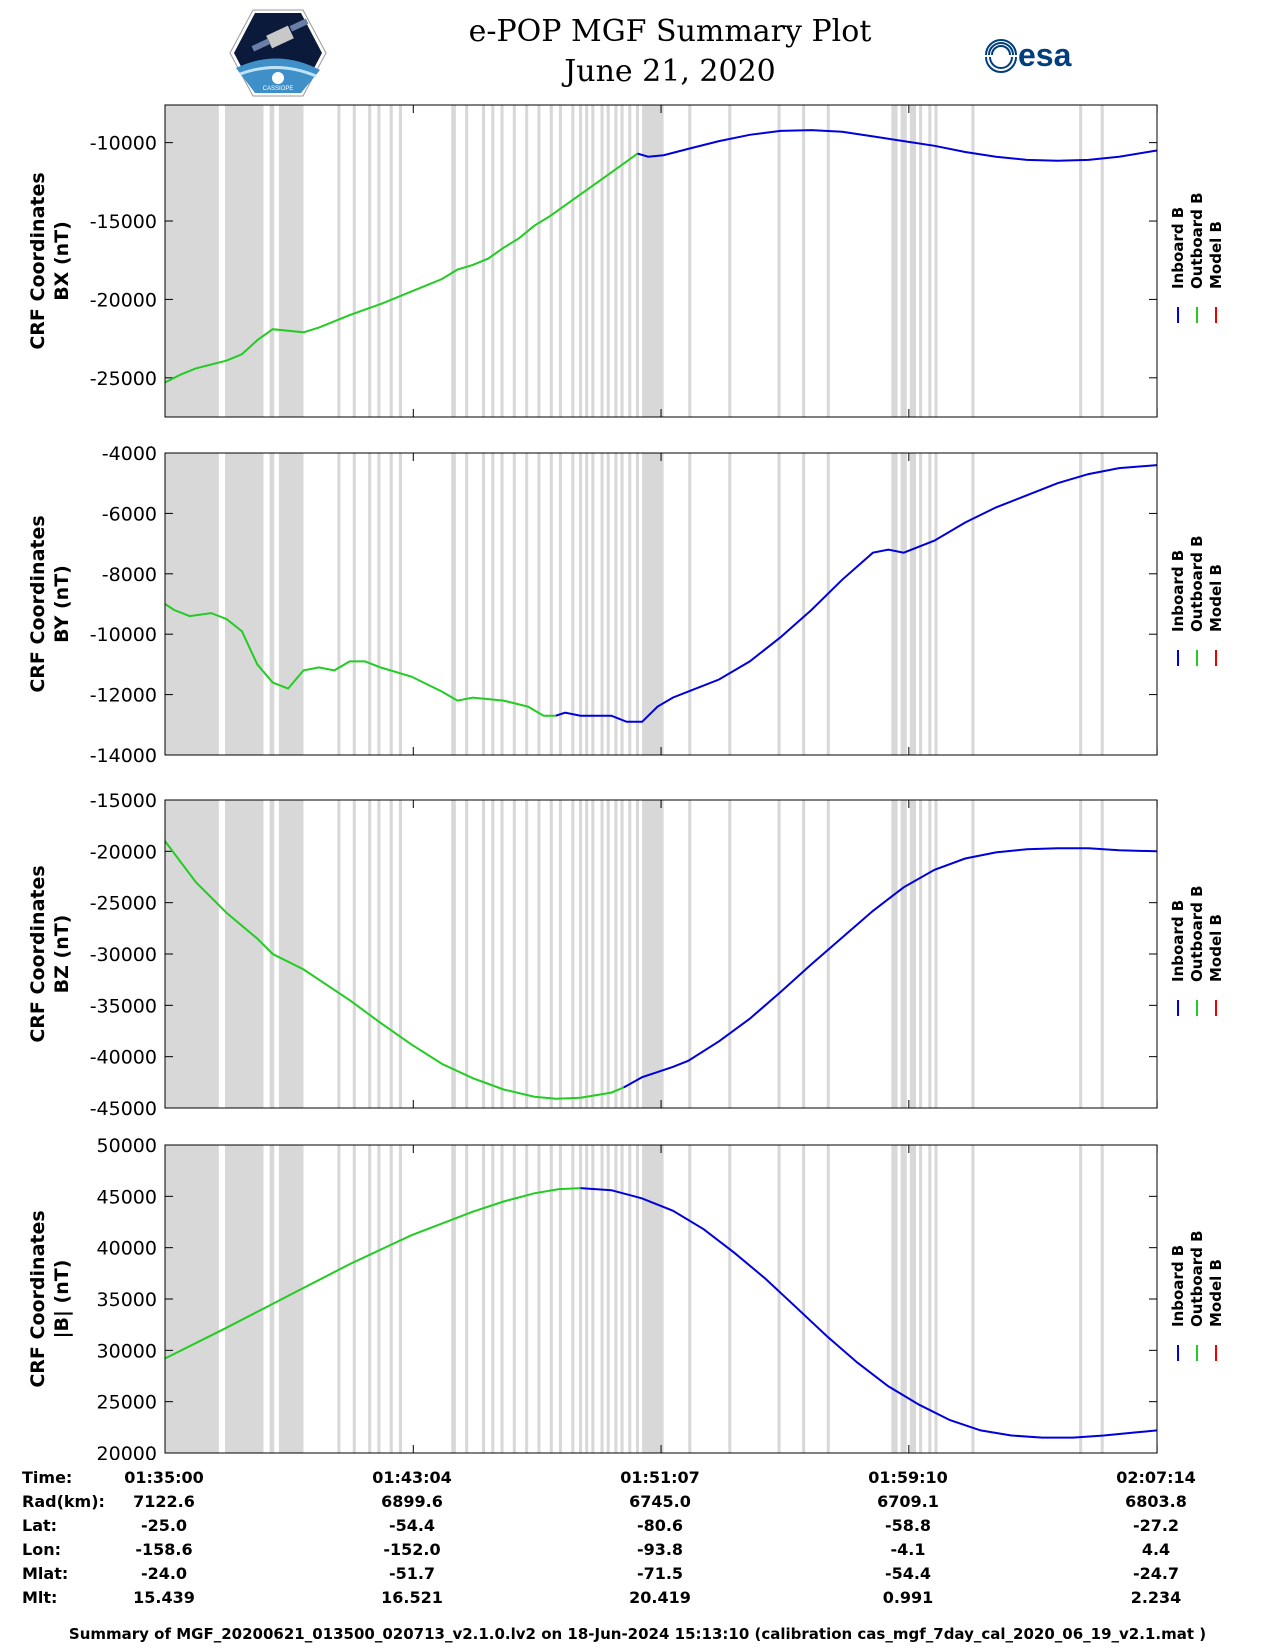 This screenshot has width=1275, height=1650. I want to click on info-label-time: Time:, so click(47, 1477).